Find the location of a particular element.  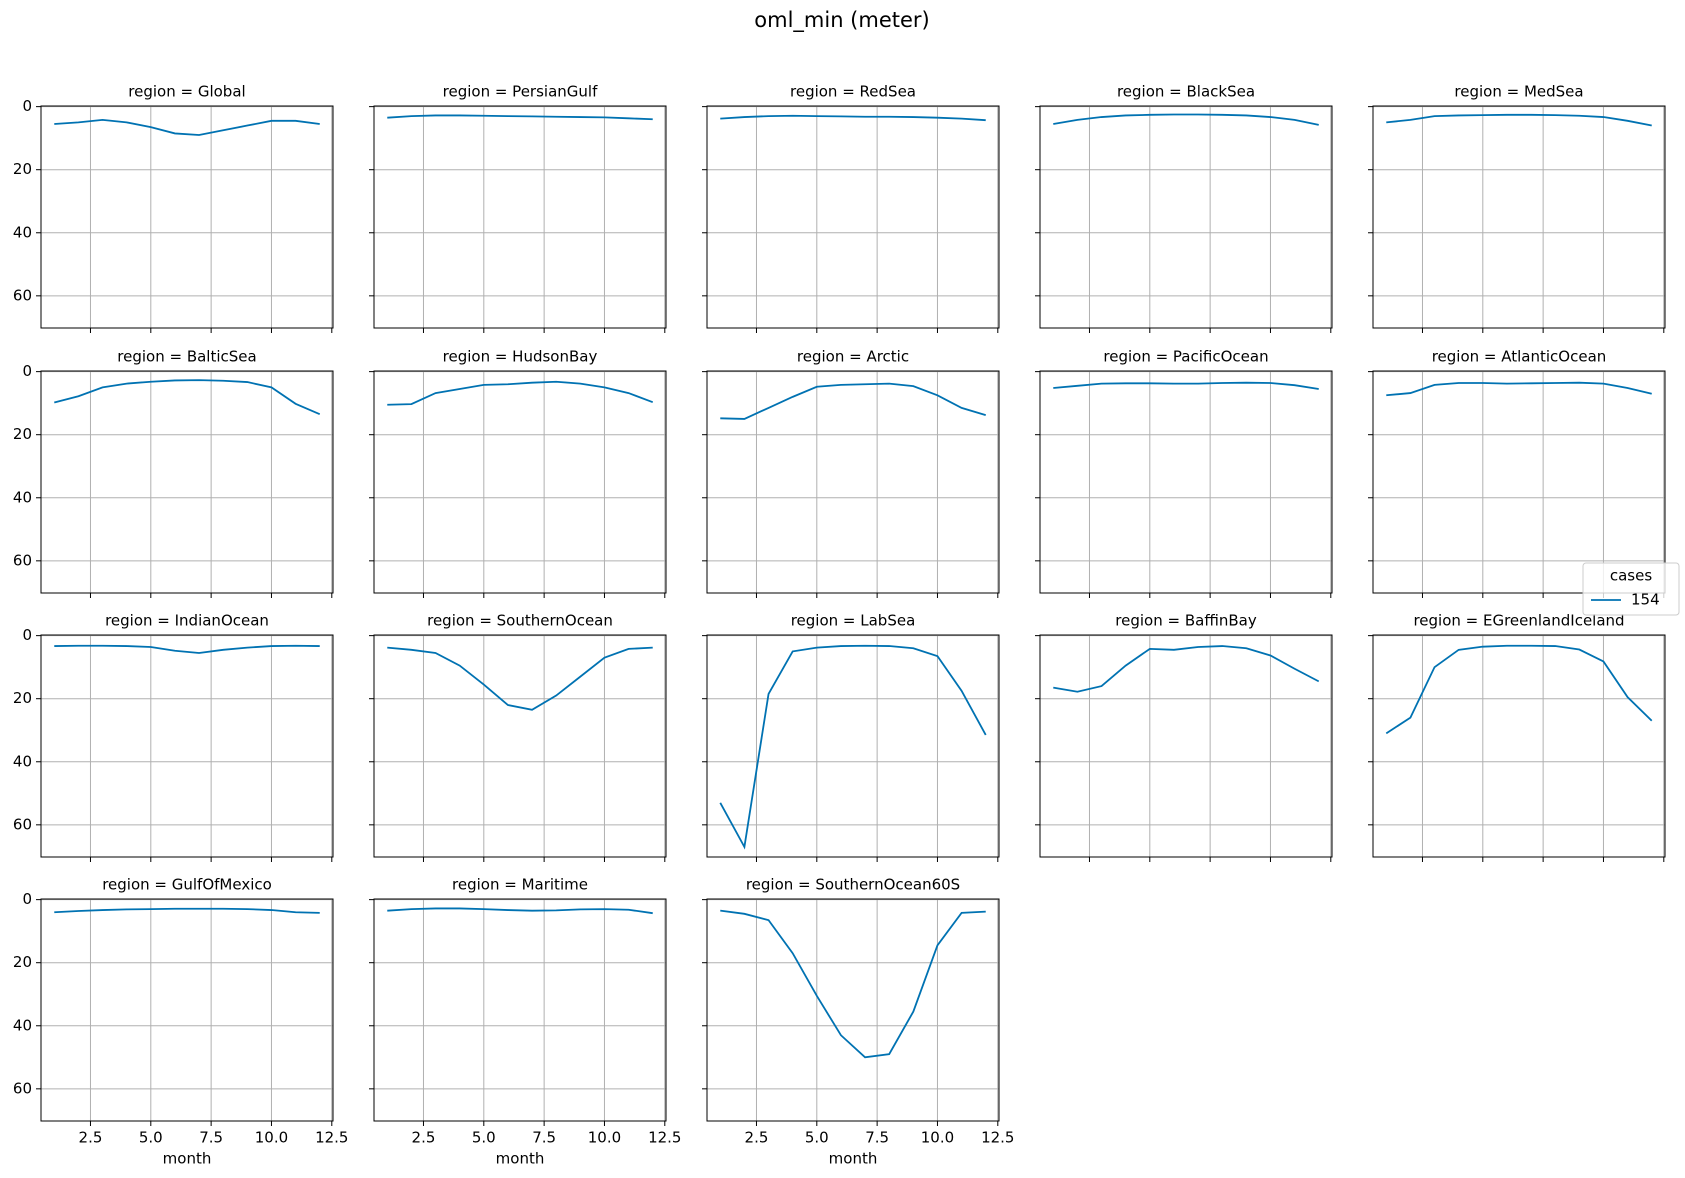

facet-title: region = PacificOcean is located at coordinates (1185, 357).